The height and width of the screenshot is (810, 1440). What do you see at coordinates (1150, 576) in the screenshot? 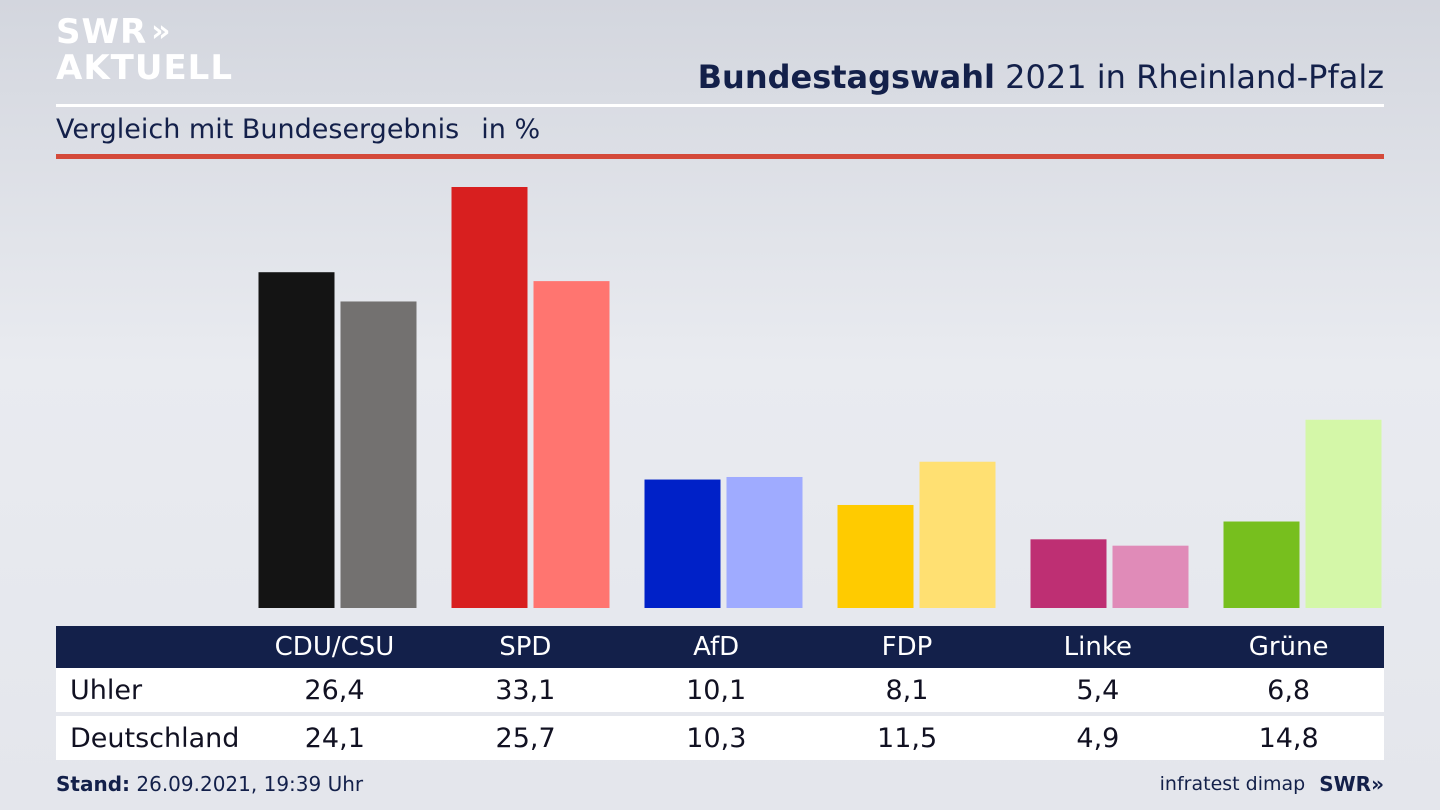
I see `bar-linke-deutschland` at bounding box center [1150, 576].